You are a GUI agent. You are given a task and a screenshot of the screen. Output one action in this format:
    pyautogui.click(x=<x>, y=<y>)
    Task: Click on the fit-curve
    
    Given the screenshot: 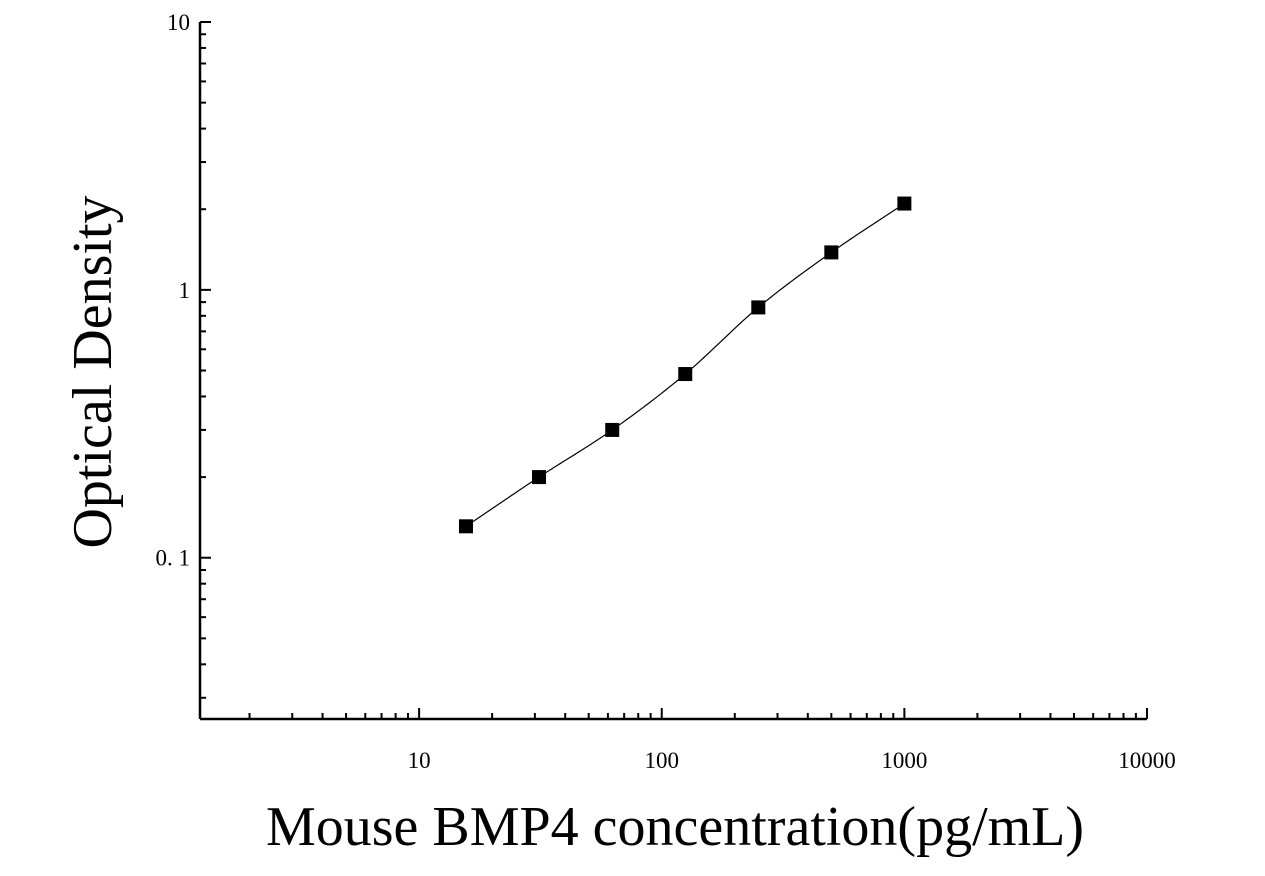 What is the action you would take?
    pyautogui.click(x=685, y=365)
    